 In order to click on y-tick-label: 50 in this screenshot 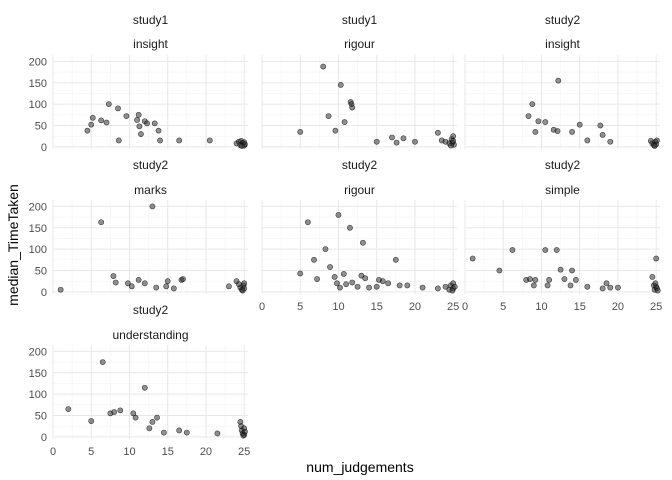, I will do `click(41, 272)`.